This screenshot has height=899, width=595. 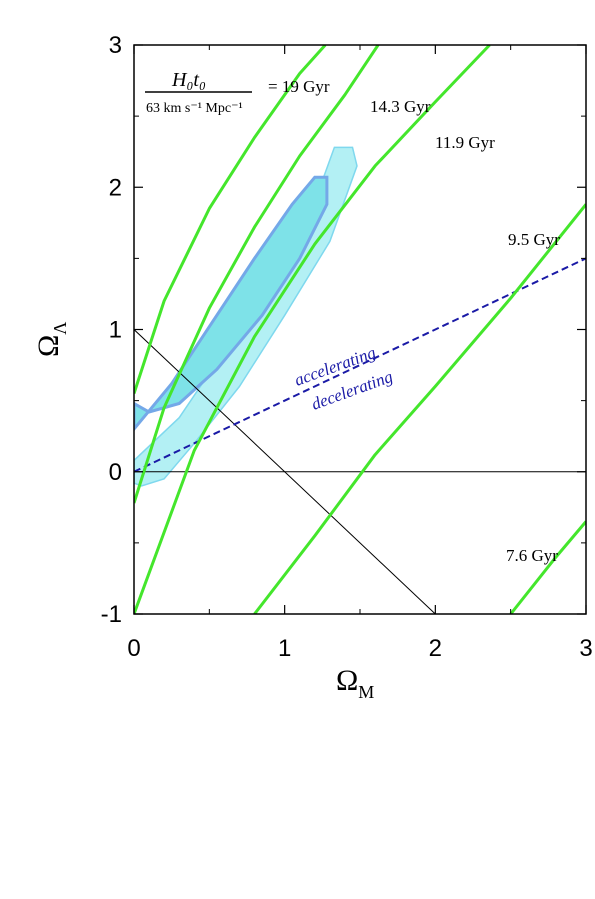 What do you see at coordinates (465, 142) in the screenshot?
I see `contour-label-11-9: 11.9 Gyr` at bounding box center [465, 142].